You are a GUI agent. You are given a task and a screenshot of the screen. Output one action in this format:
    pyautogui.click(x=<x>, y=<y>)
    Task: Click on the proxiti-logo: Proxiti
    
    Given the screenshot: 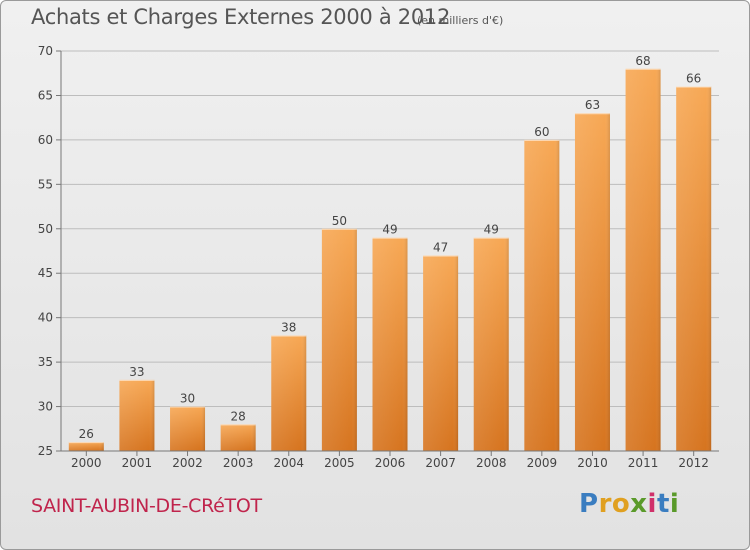 What is the action you would take?
    pyautogui.click(x=629, y=504)
    